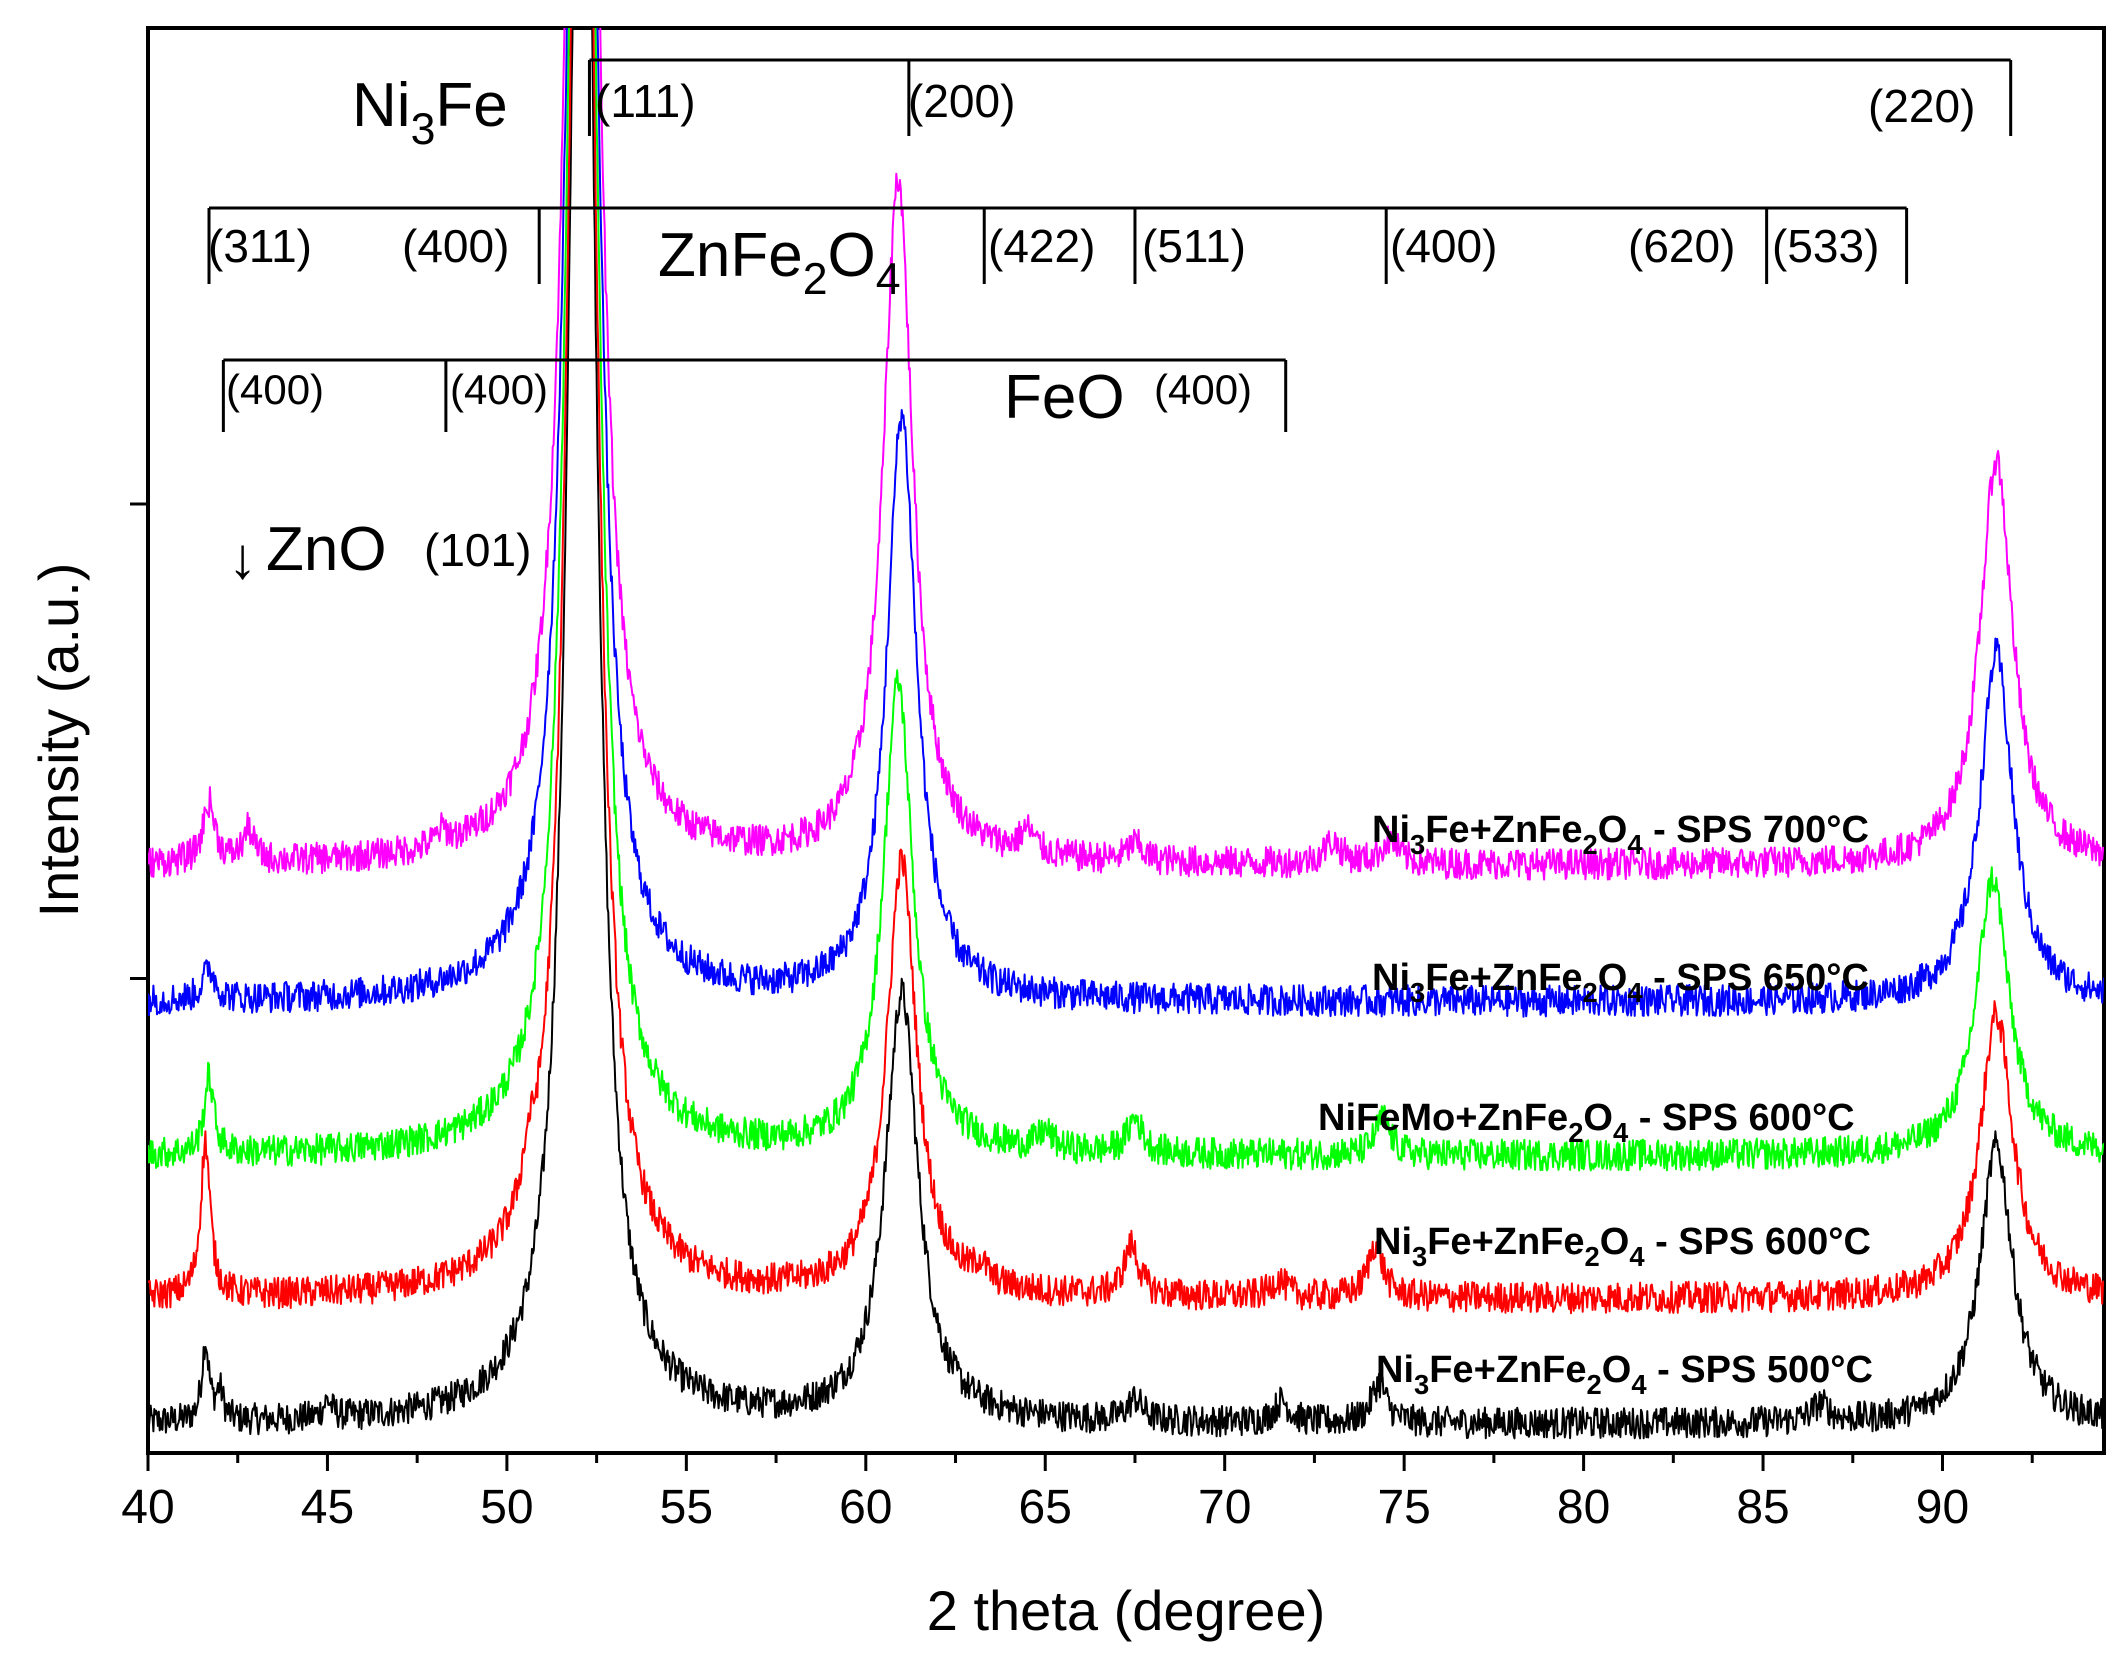 The width and height of the screenshot is (2124, 1666). What do you see at coordinates (506, 1507) in the screenshot?
I see `x-tick-label-50: 50` at bounding box center [506, 1507].